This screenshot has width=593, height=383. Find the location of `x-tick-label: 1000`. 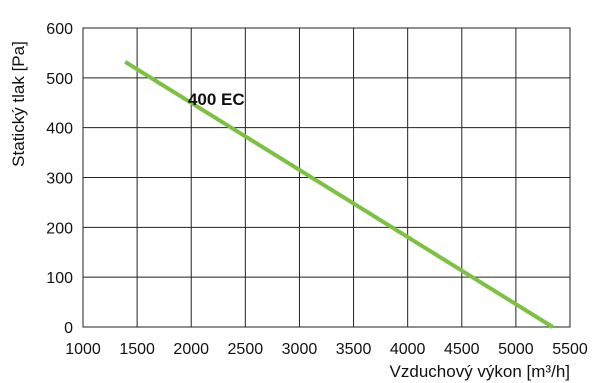

x-tick-label: 1000 is located at coordinates (83, 349).